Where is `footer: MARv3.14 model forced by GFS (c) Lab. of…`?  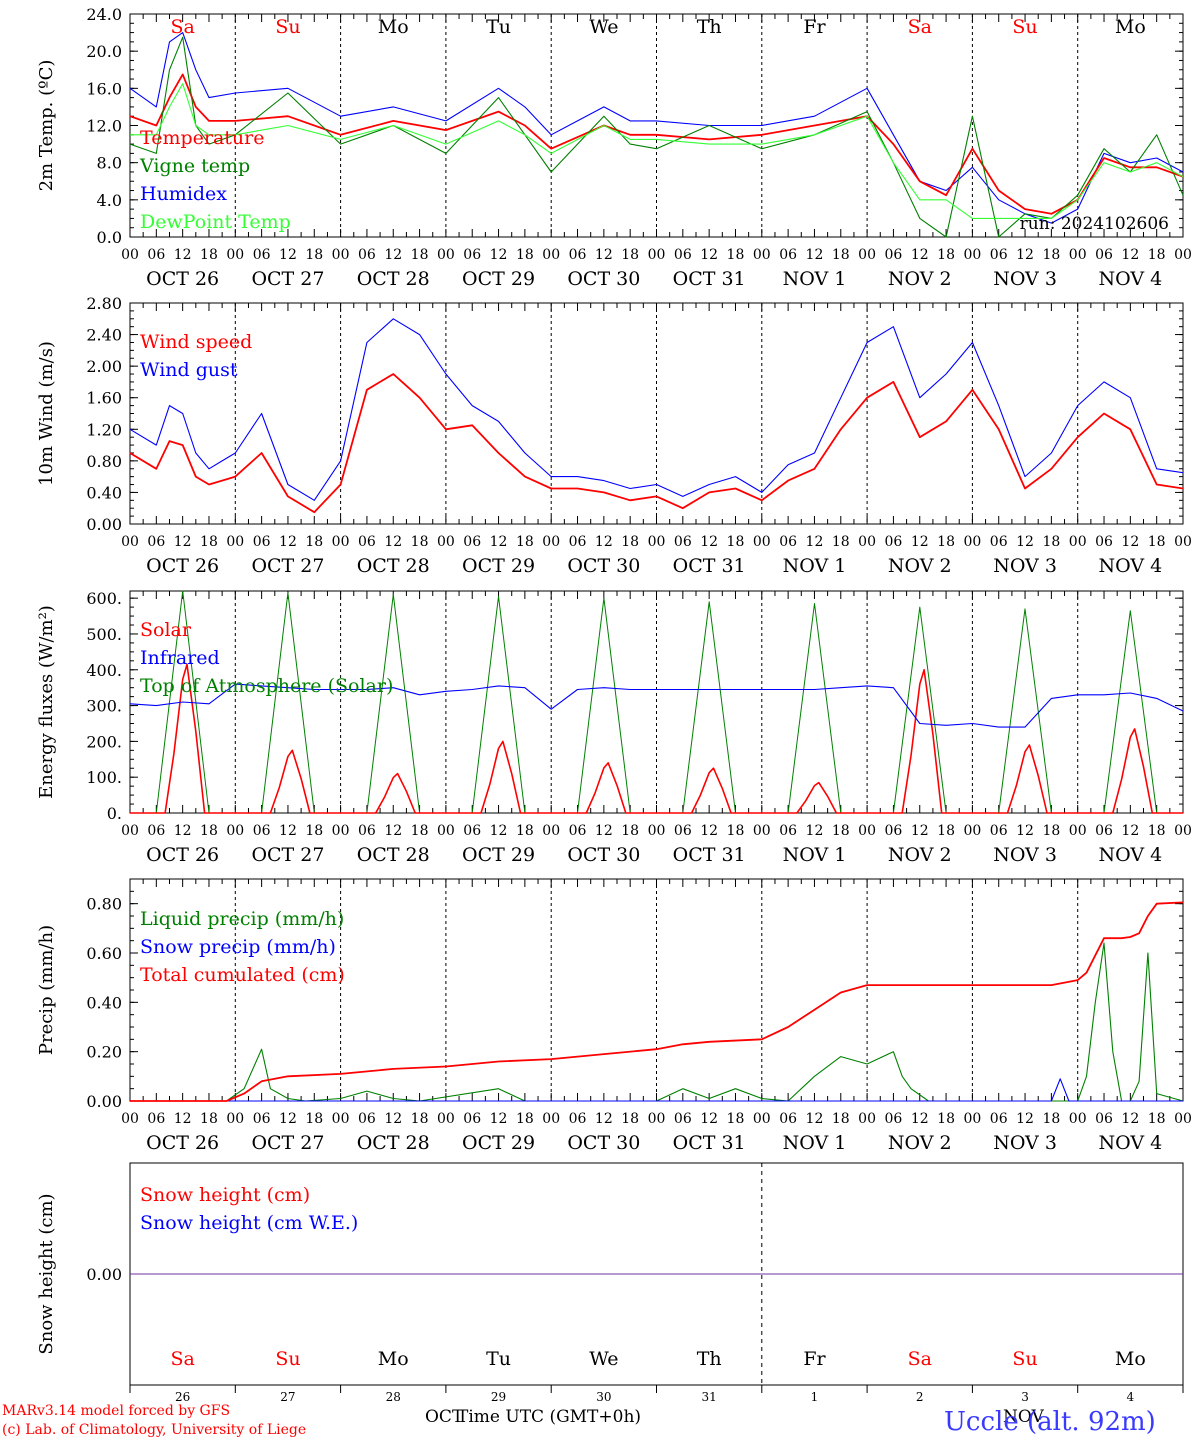
footer: MARv3.14 model forced by GFS (c) Lab. of… is located at coordinates (579, 1420).